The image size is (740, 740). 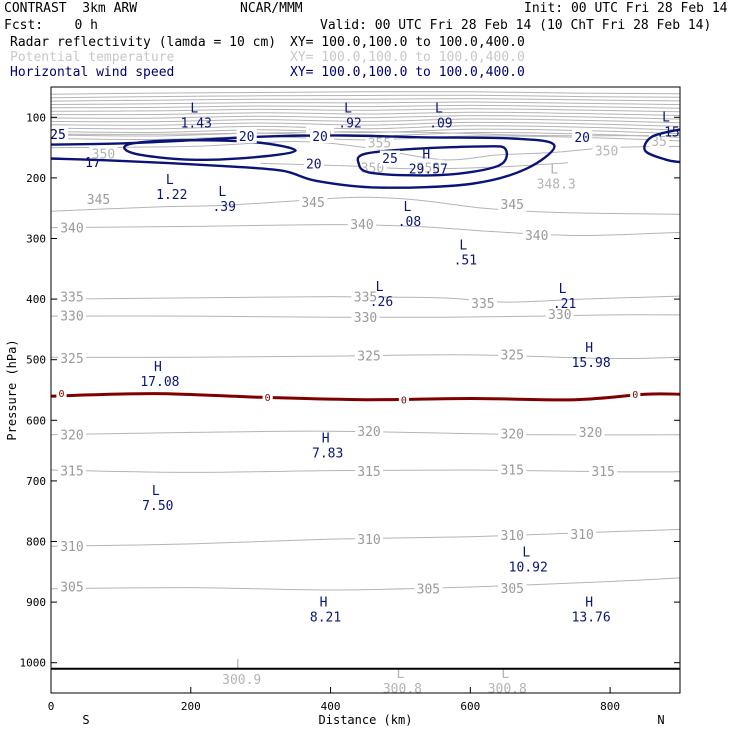 I want to click on theta-minimum-marker: L, so click(x=240, y=665).